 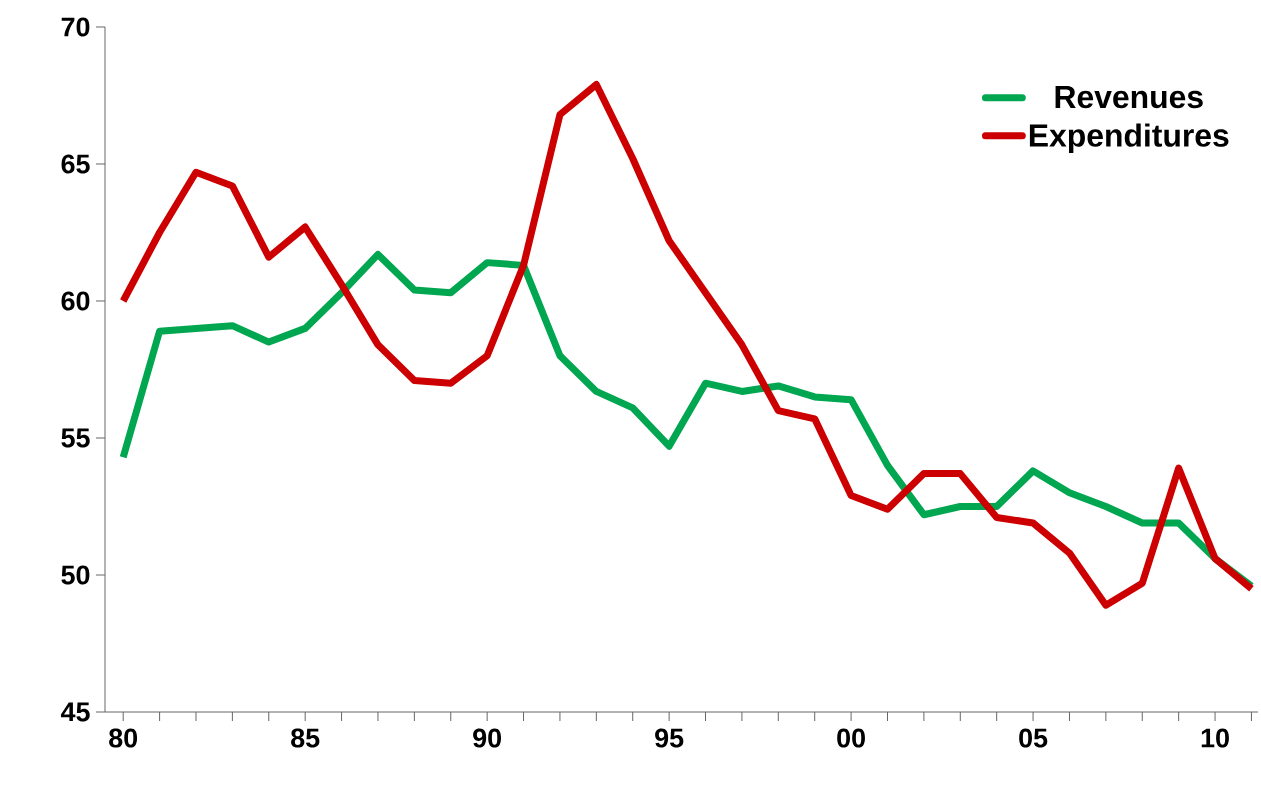 What do you see at coordinates (851, 738) in the screenshot?
I see `x-tick-label: 00` at bounding box center [851, 738].